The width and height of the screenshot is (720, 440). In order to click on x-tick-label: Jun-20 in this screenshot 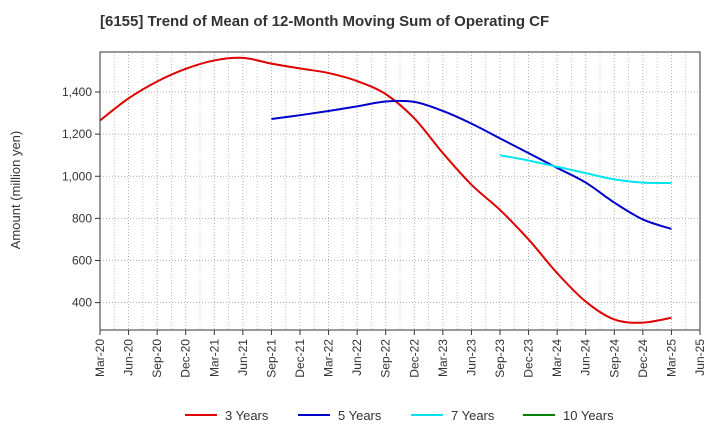, I will do `click(129, 357)`.